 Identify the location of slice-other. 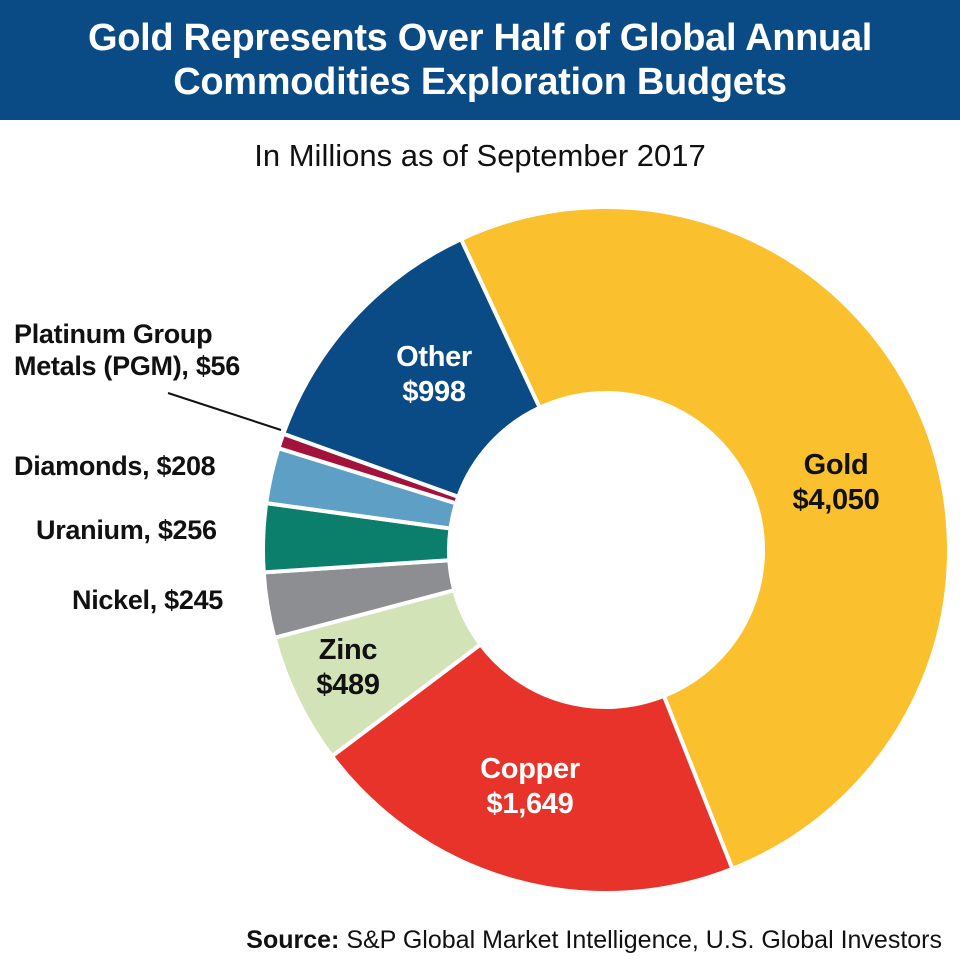
(411, 368).